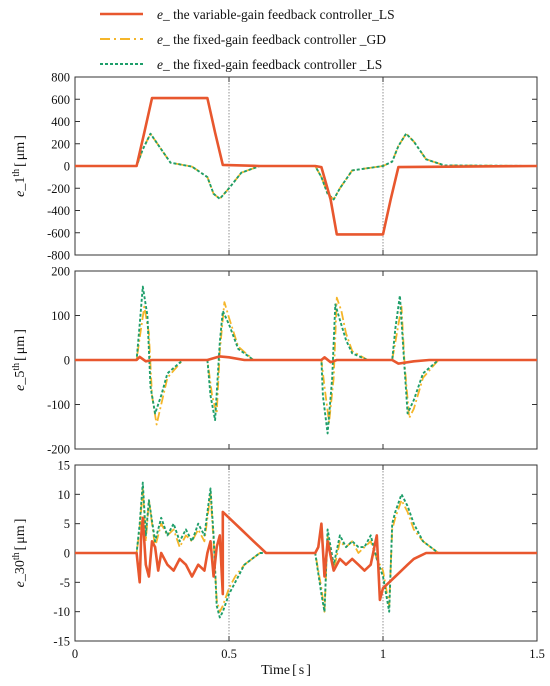 This screenshot has width=550, height=686. What do you see at coordinates (60, 122) in the screenshot?
I see `y-tick-label: 400` at bounding box center [60, 122].